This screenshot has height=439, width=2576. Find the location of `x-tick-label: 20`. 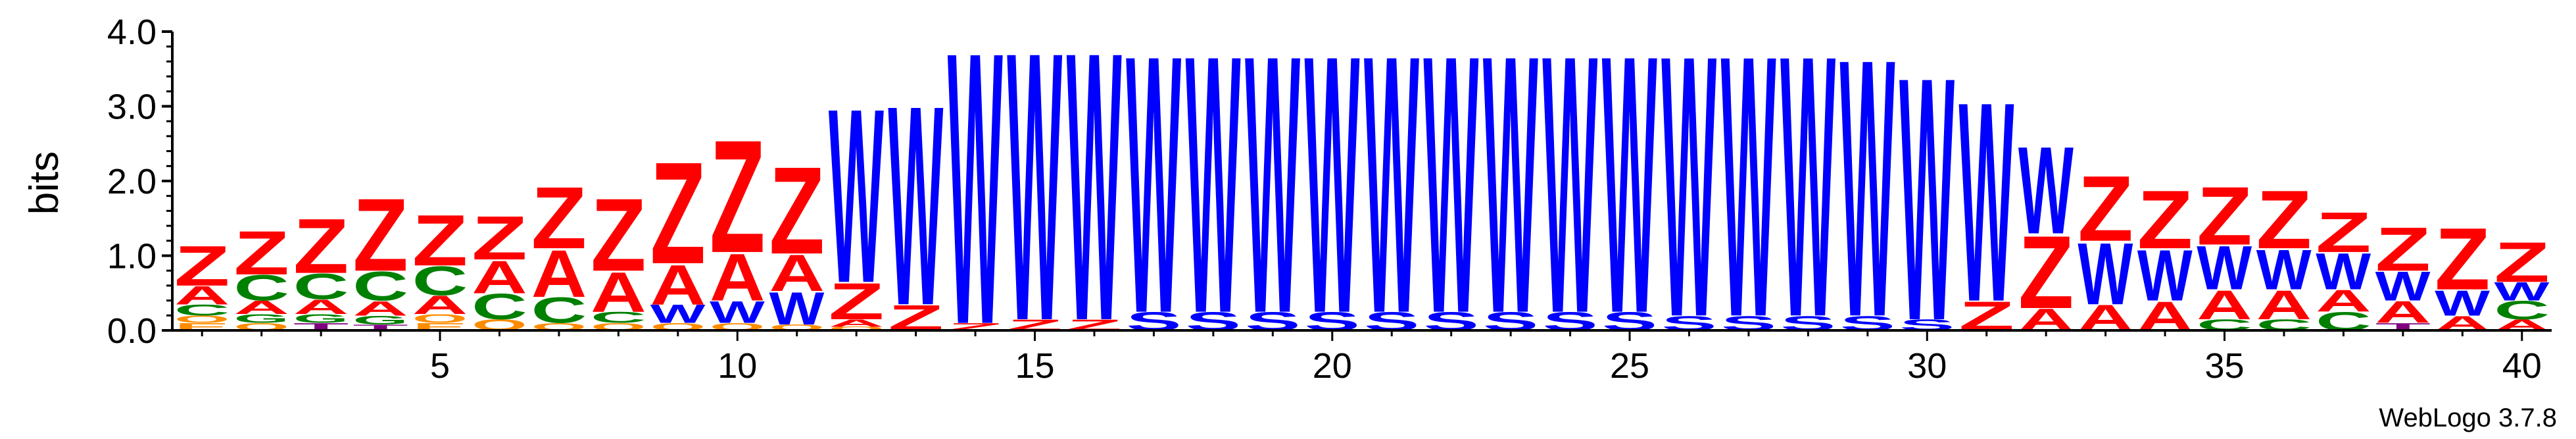

x-tick-label: 20 is located at coordinates (1333, 366).